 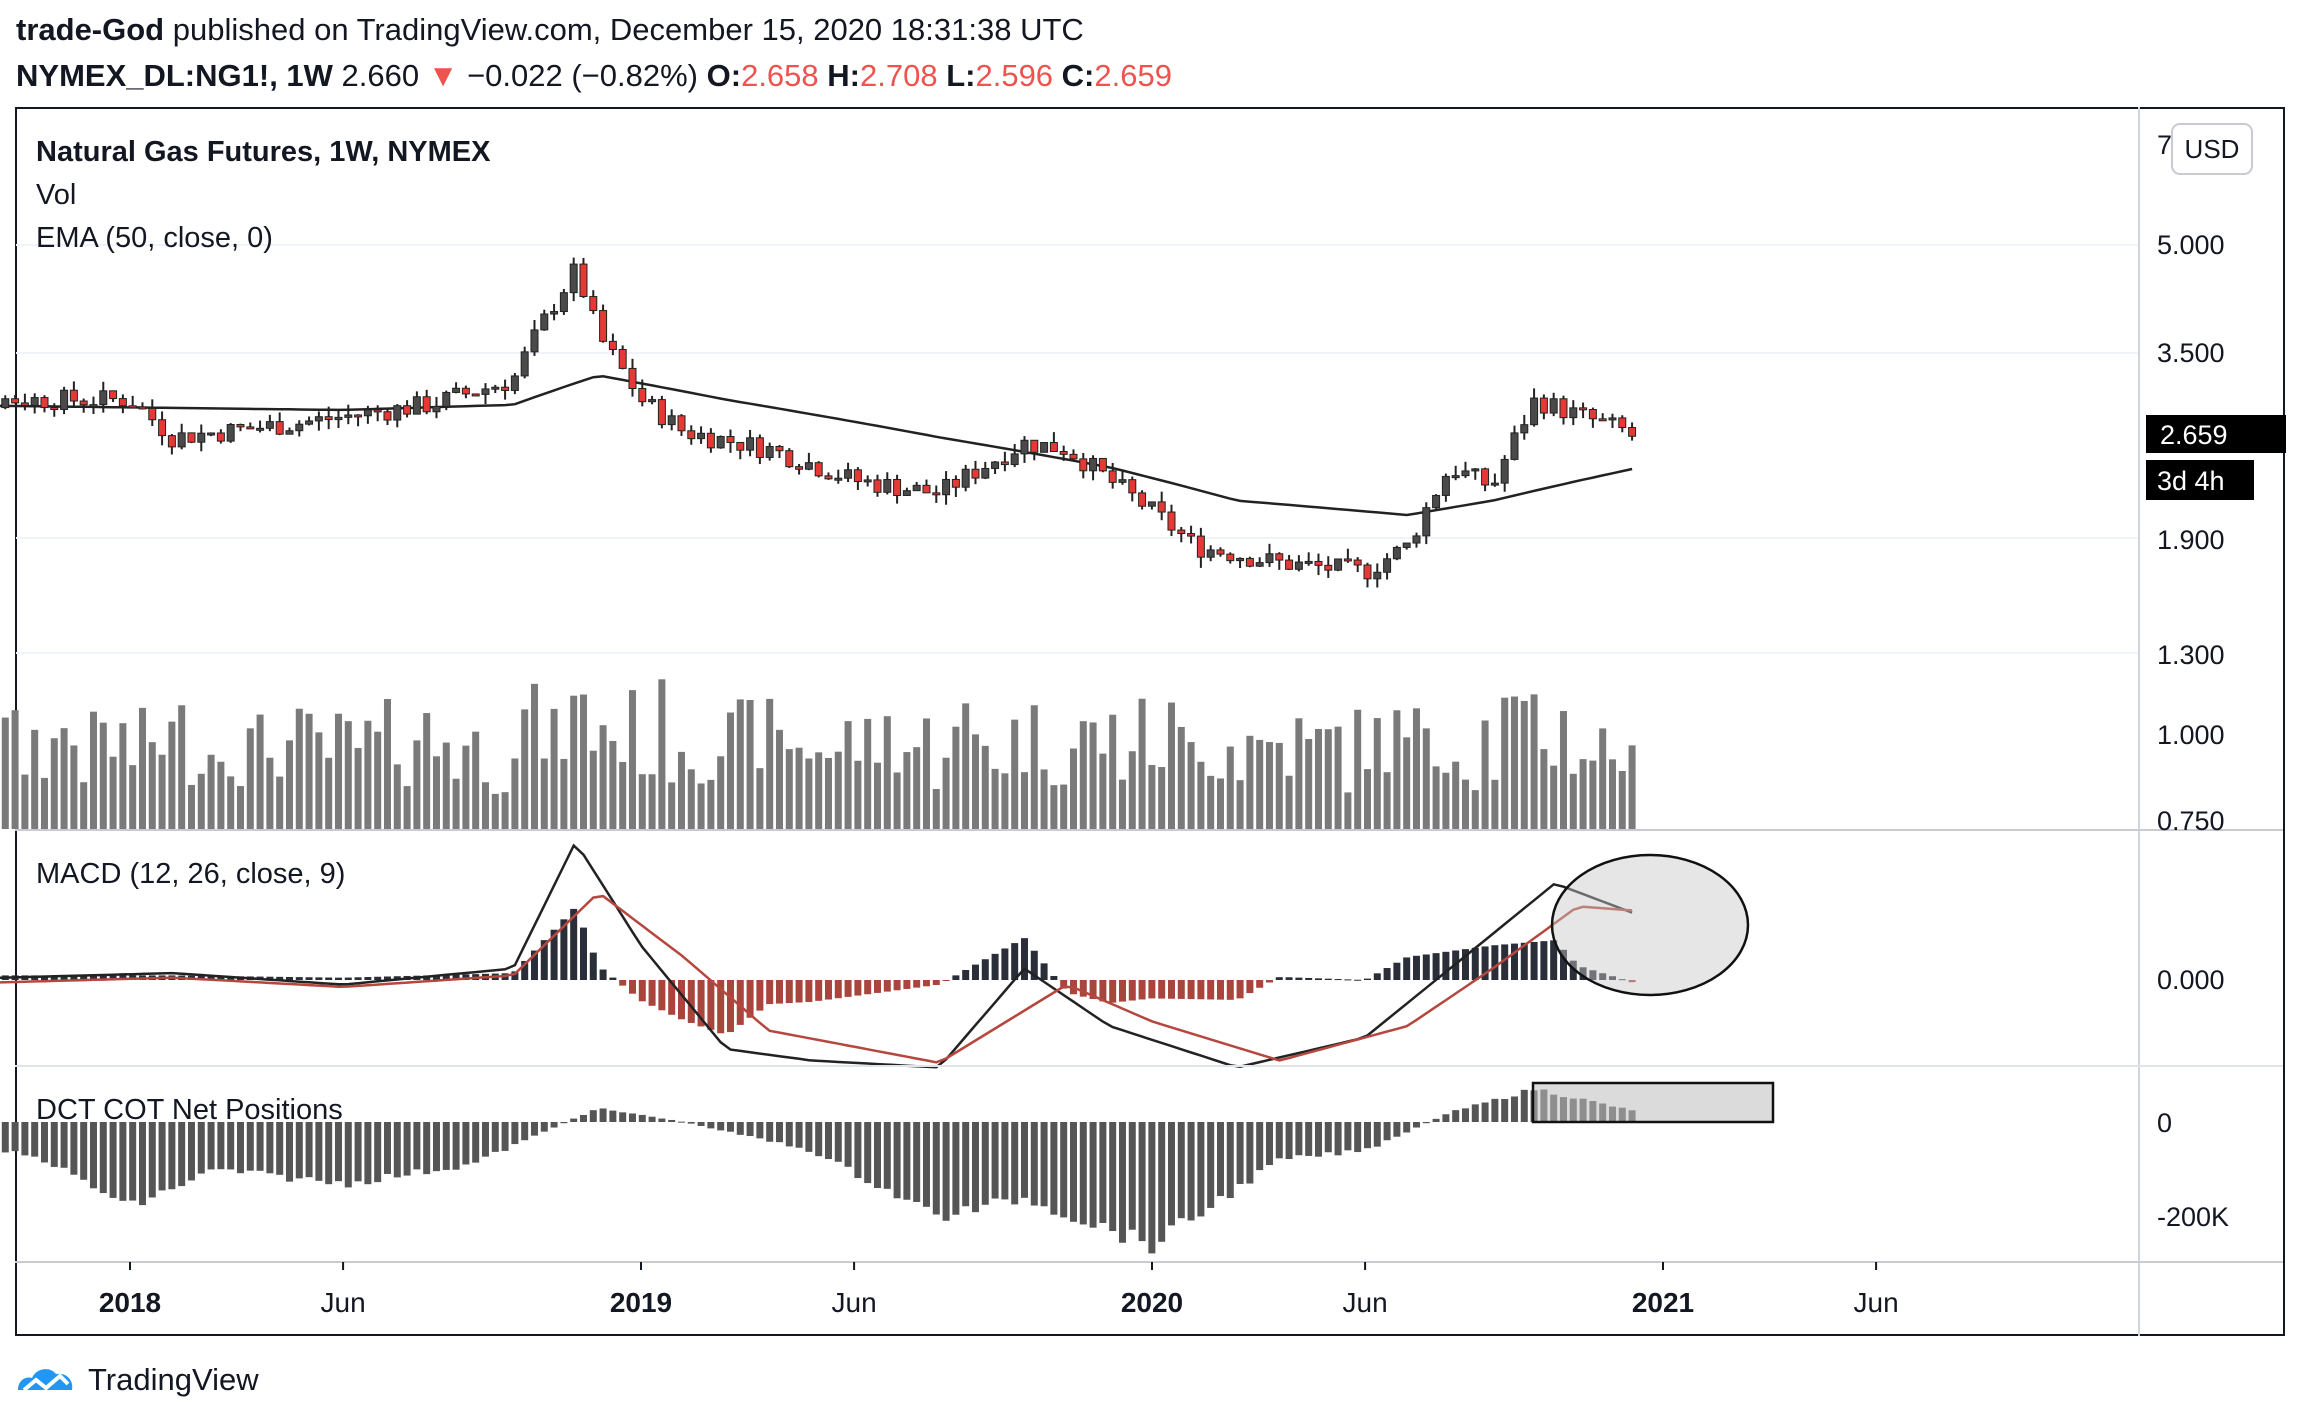 I want to click on currency-button, so click(x=2212, y=149).